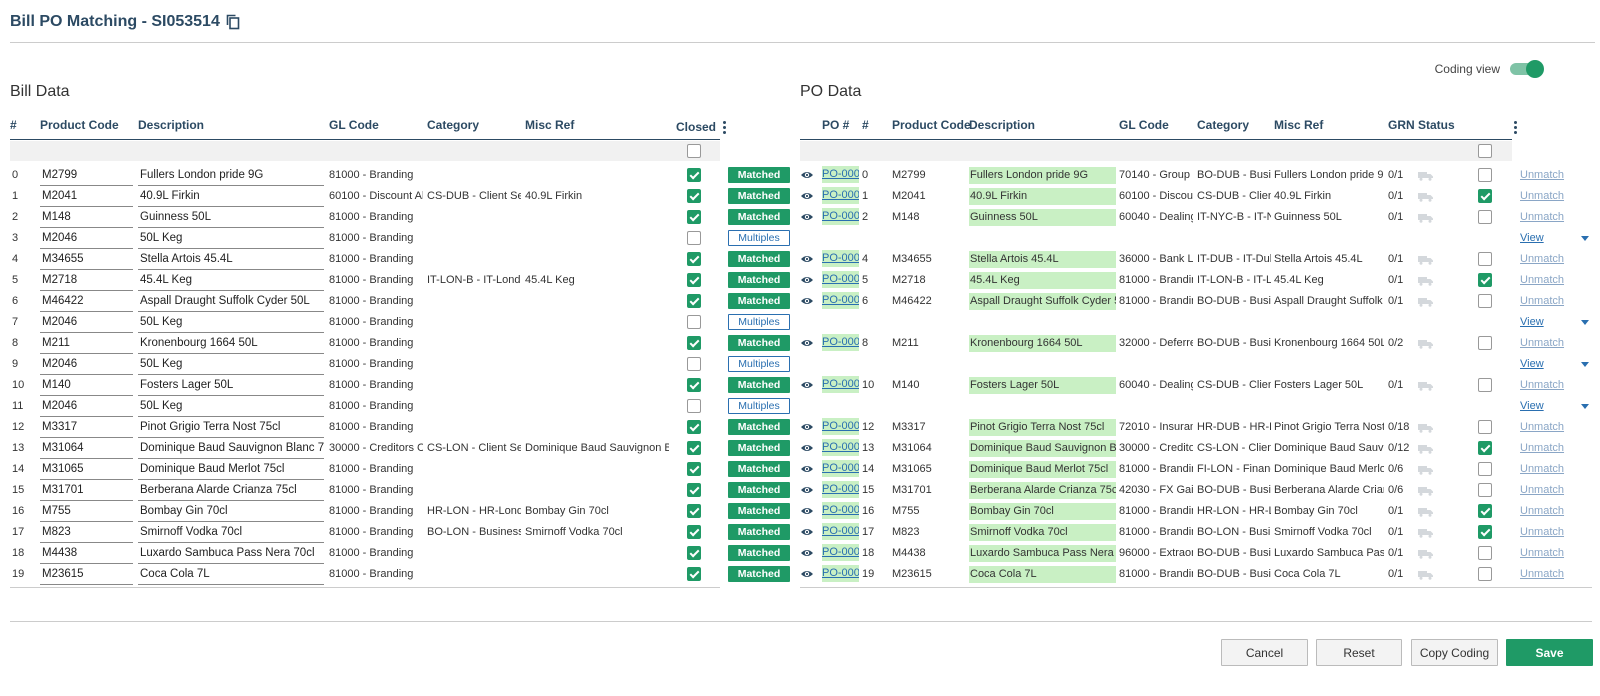 The height and width of the screenshot is (696, 1600). Describe the element at coordinates (86, 196) in the screenshot. I see `bill-product-code-field: M2041` at that location.